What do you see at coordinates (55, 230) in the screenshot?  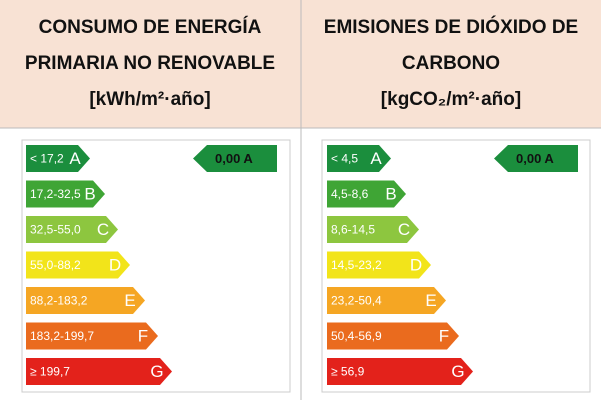 I see `rating-range: 32,5-55,0` at bounding box center [55, 230].